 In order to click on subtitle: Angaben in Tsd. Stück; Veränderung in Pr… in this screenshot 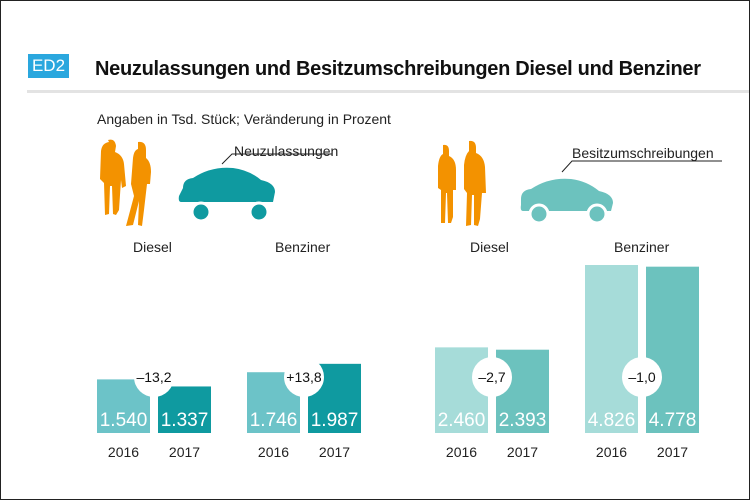, I will do `click(244, 119)`.